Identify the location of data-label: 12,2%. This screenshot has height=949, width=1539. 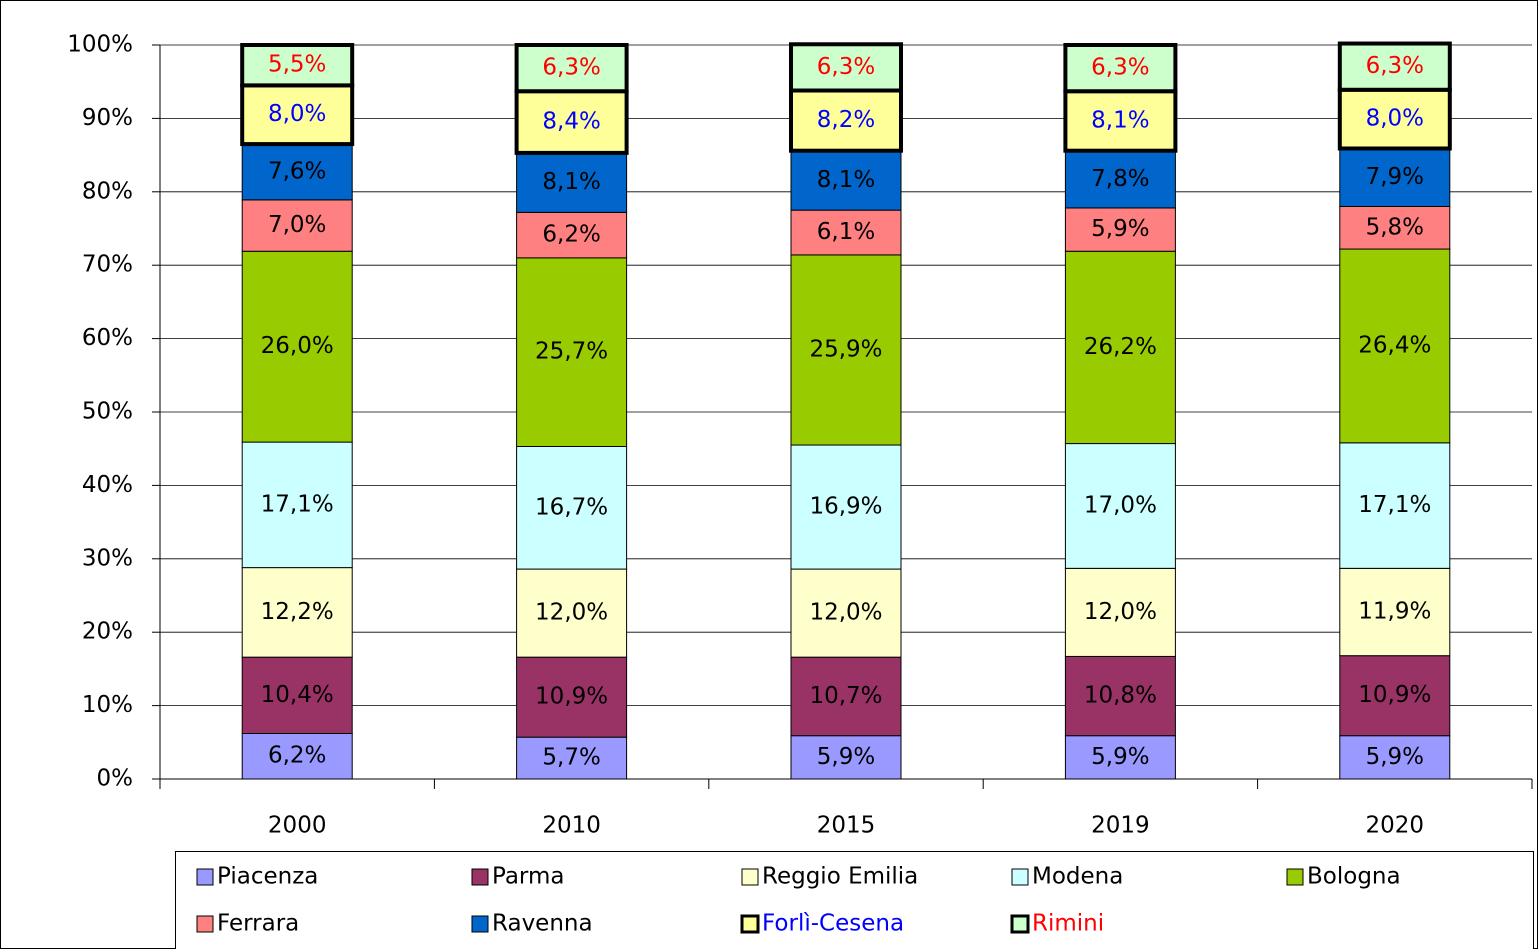
(297, 612).